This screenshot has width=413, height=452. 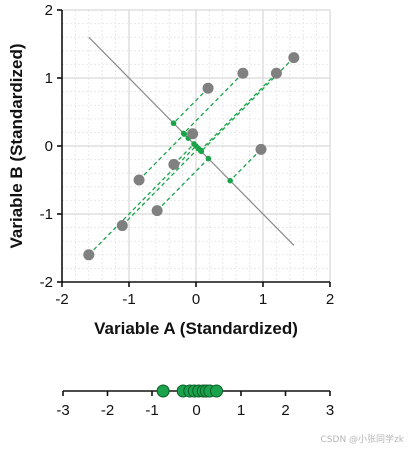 I want to click on strip-tick-labels: -3 -2 -1 0 1 2 3, so click(x=195, y=410).